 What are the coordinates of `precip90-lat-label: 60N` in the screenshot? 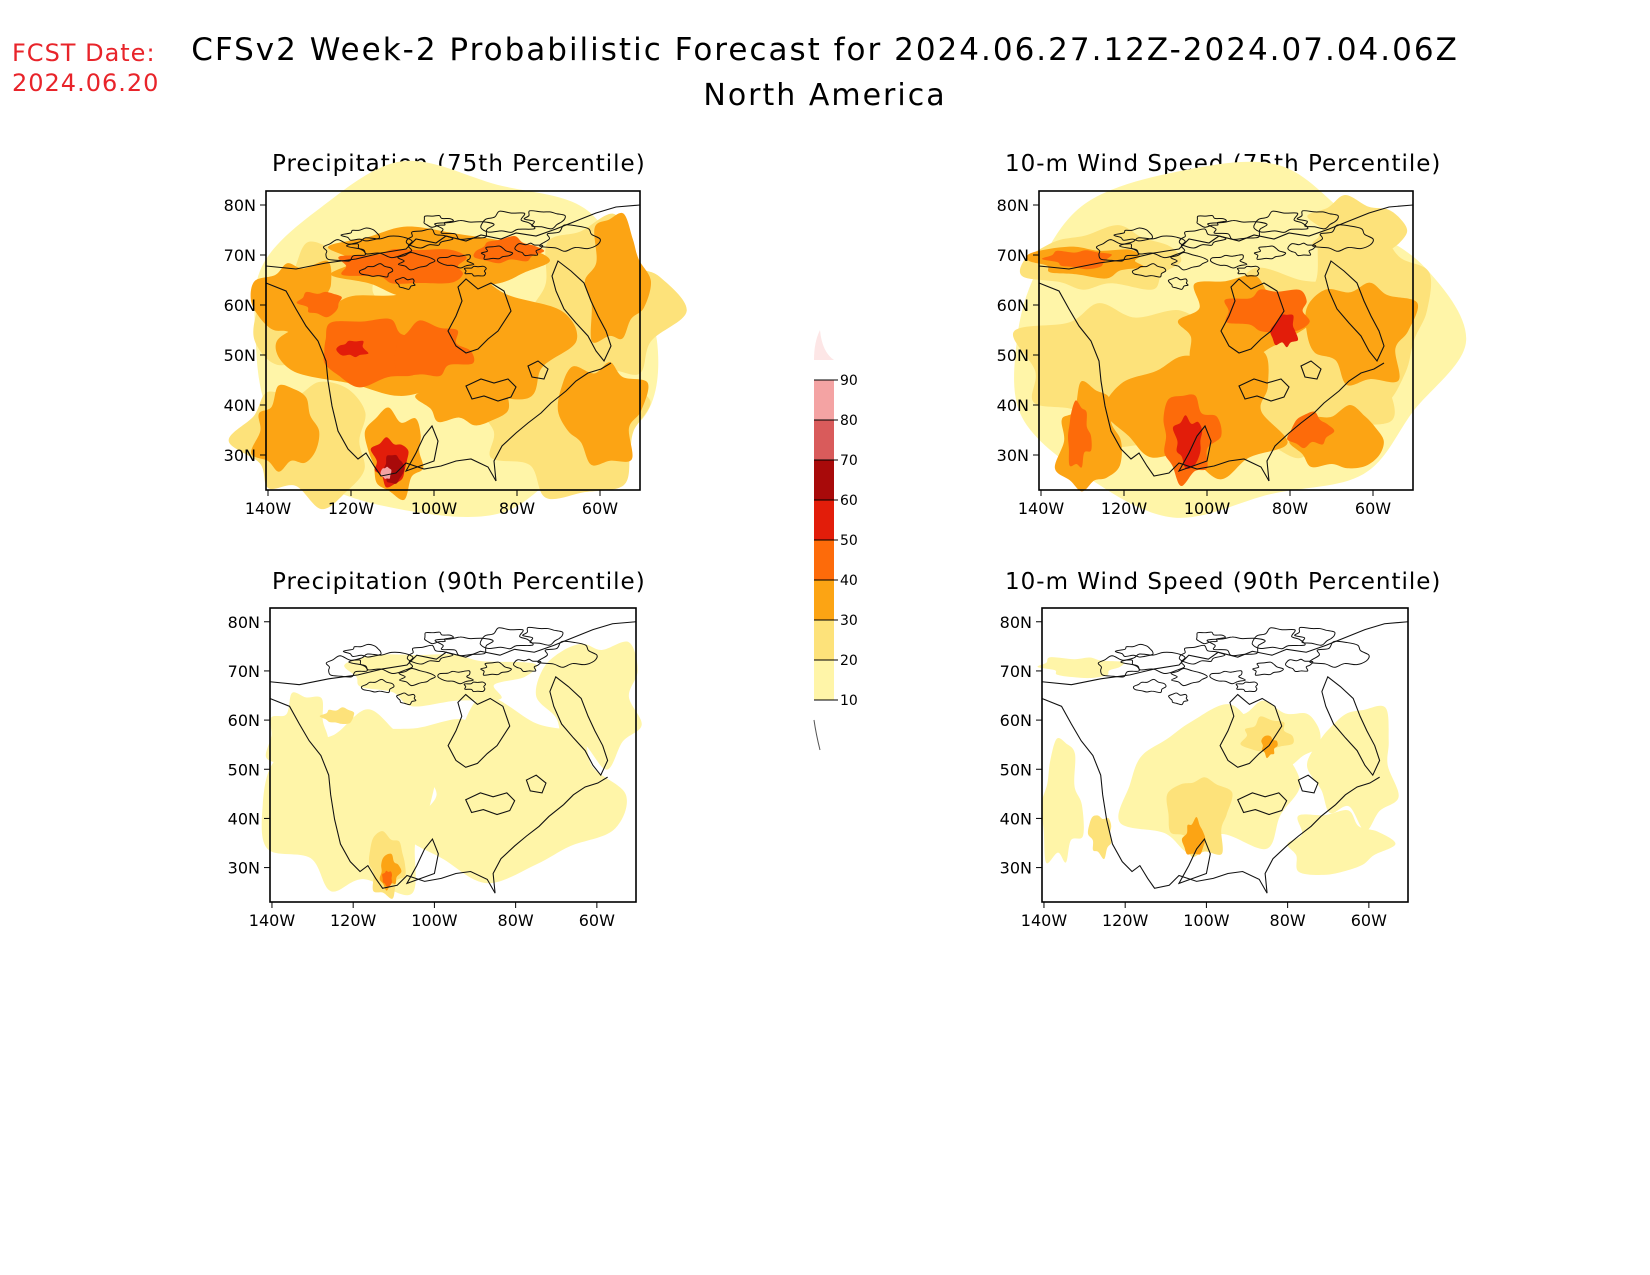 It's located at (244, 720).